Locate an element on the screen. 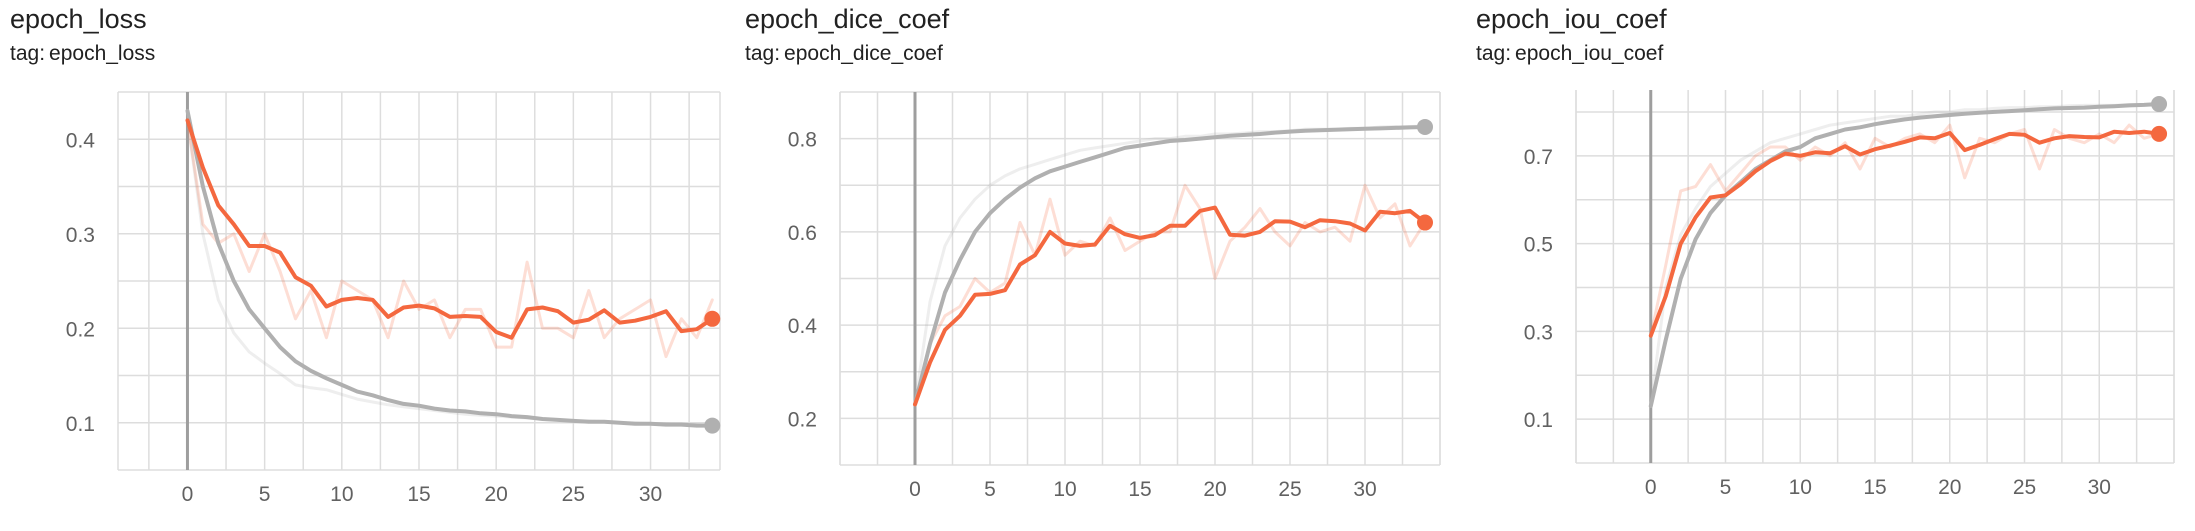 The height and width of the screenshot is (531, 2195). tag-value: epoch_loss is located at coordinates (102, 53).